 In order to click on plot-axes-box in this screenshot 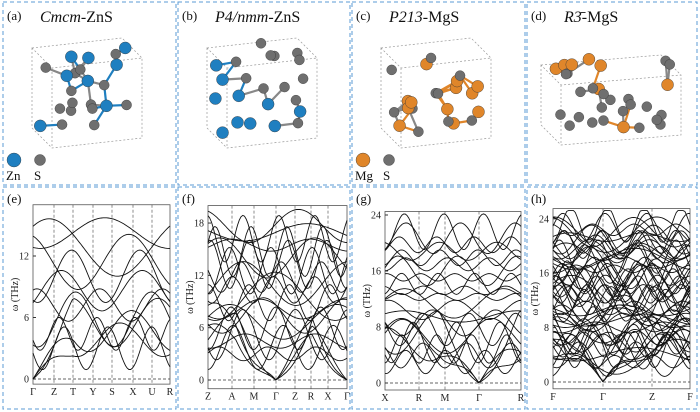, I will do `click(277, 297)`.